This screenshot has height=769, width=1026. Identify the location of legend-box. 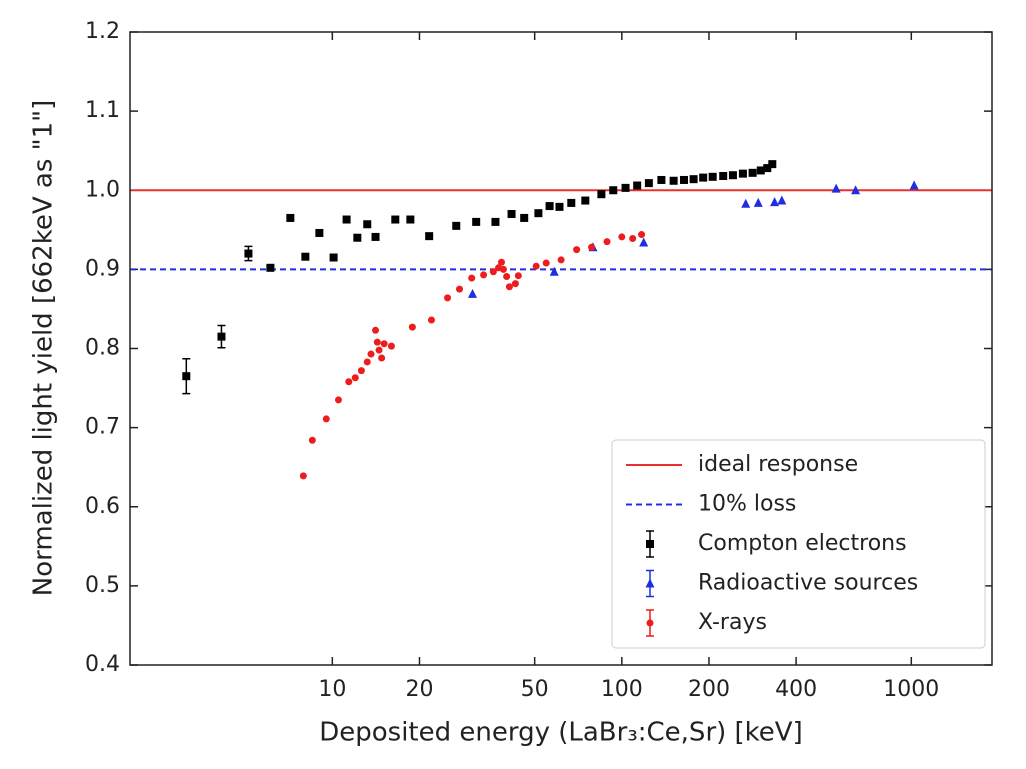
(798, 544).